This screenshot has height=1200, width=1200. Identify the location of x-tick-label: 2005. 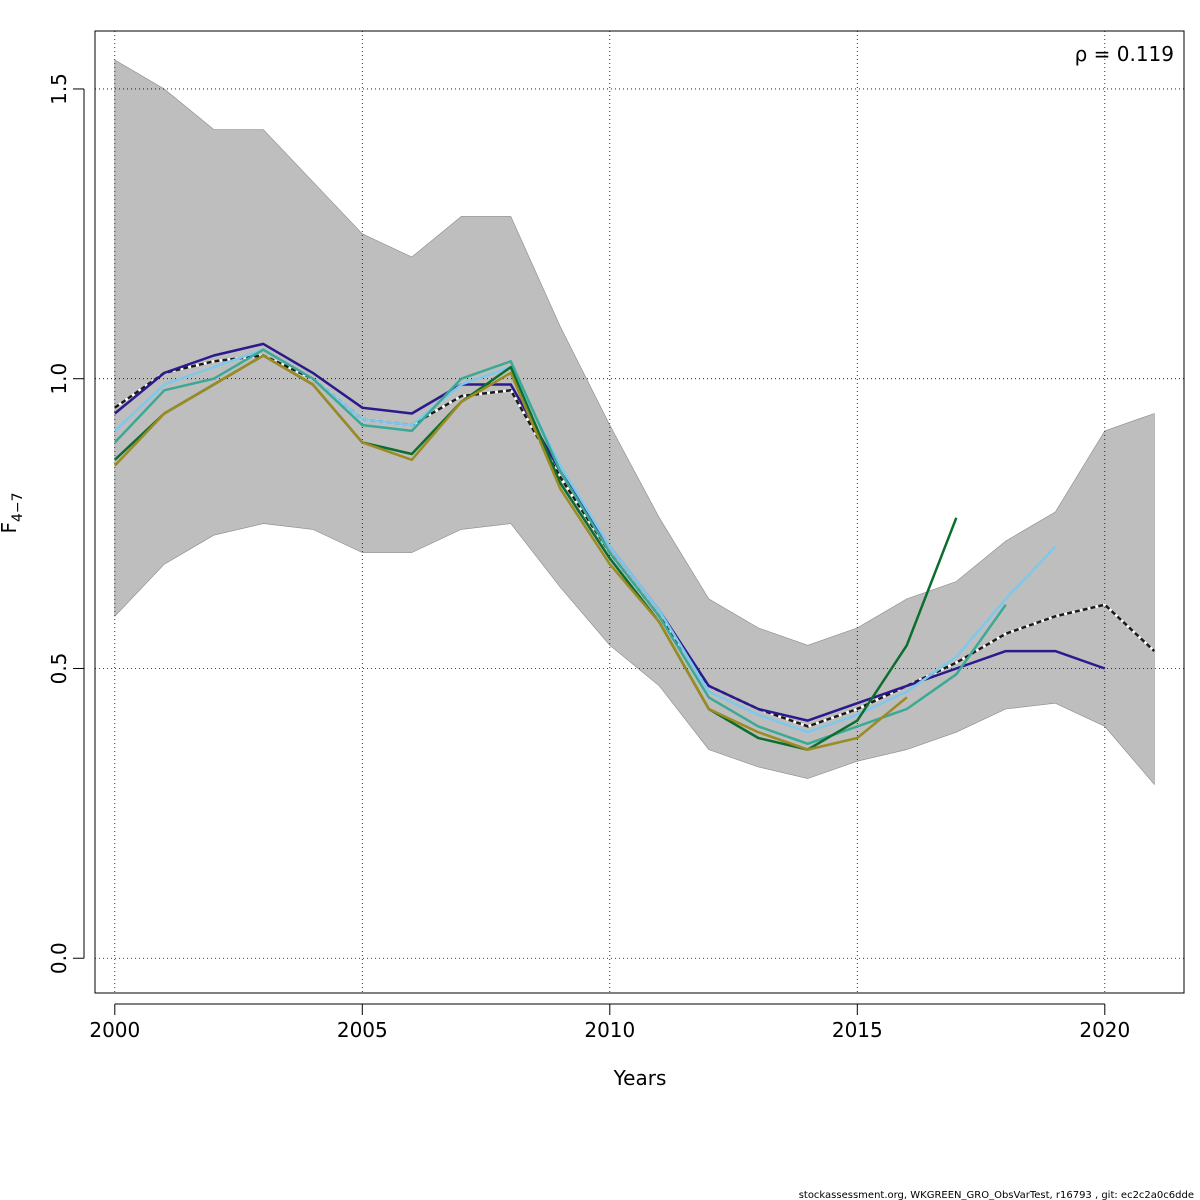
(362, 1030).